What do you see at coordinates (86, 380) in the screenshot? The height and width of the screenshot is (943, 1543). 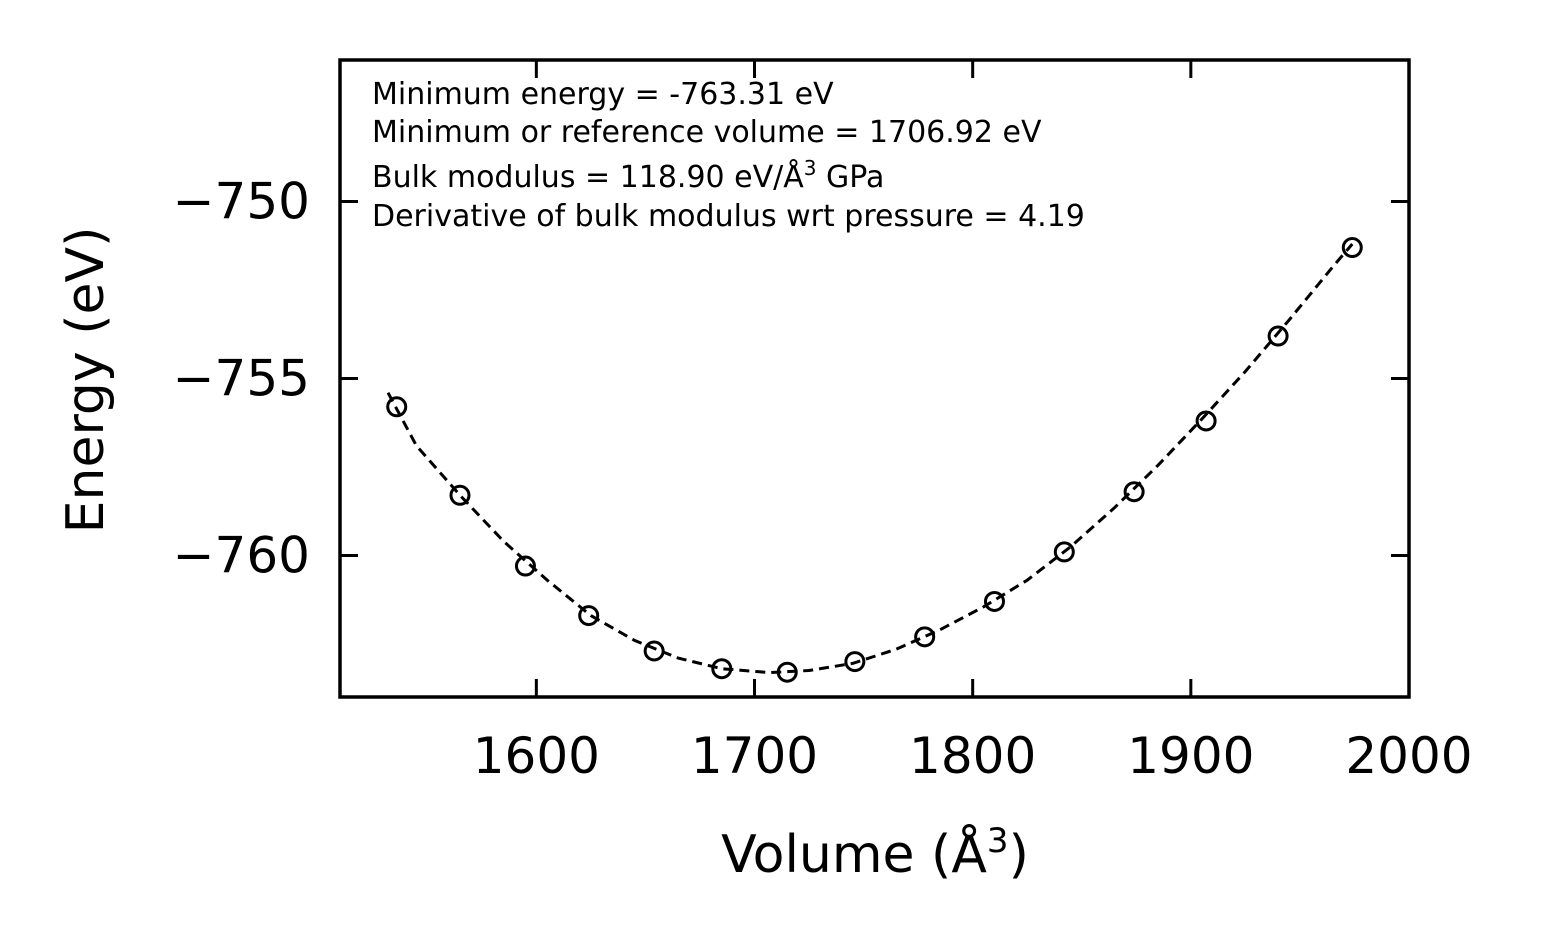 I see `y-axis-title: Energy (eV)` at bounding box center [86, 380].